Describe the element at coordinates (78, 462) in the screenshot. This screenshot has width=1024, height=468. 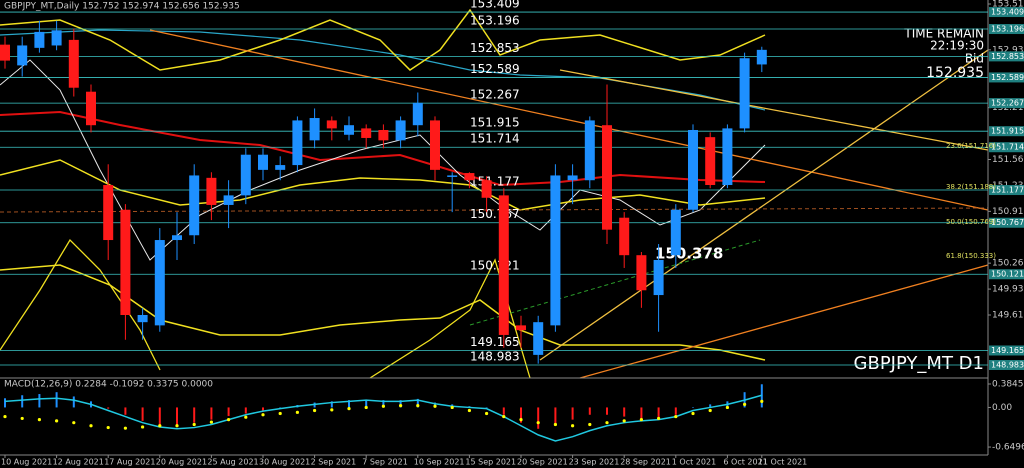
I see `x-tick-label: 12 Aug 2021` at that location.